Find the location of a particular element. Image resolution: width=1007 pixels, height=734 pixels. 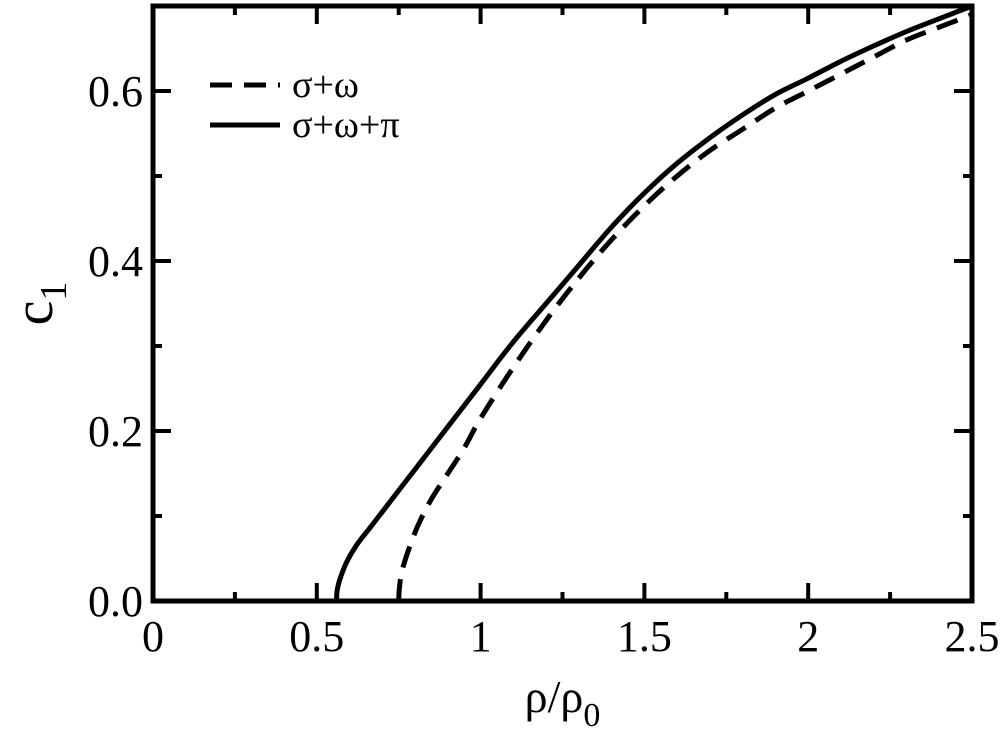

y-axis-label: c1 is located at coordinates (39, 304).